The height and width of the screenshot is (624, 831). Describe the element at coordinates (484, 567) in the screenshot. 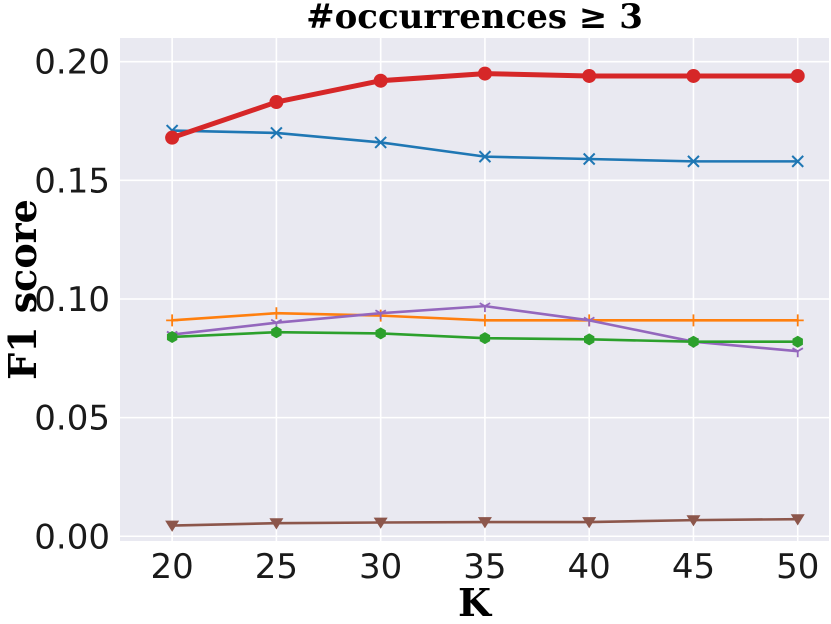

I see `x-tick-label: 35` at that location.